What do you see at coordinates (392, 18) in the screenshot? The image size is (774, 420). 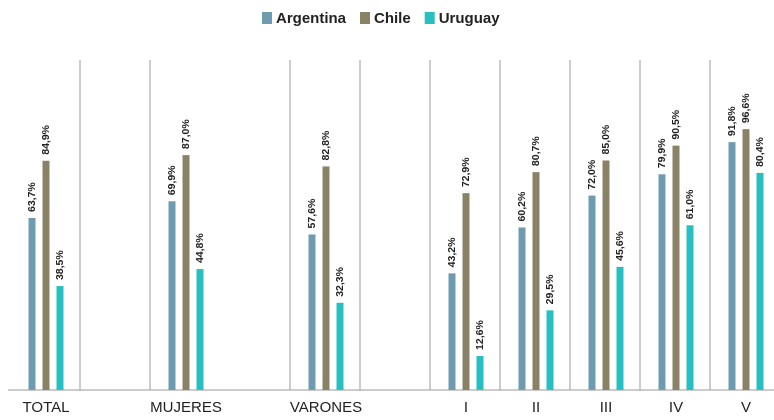 I see `legend-label: Chile` at bounding box center [392, 18].